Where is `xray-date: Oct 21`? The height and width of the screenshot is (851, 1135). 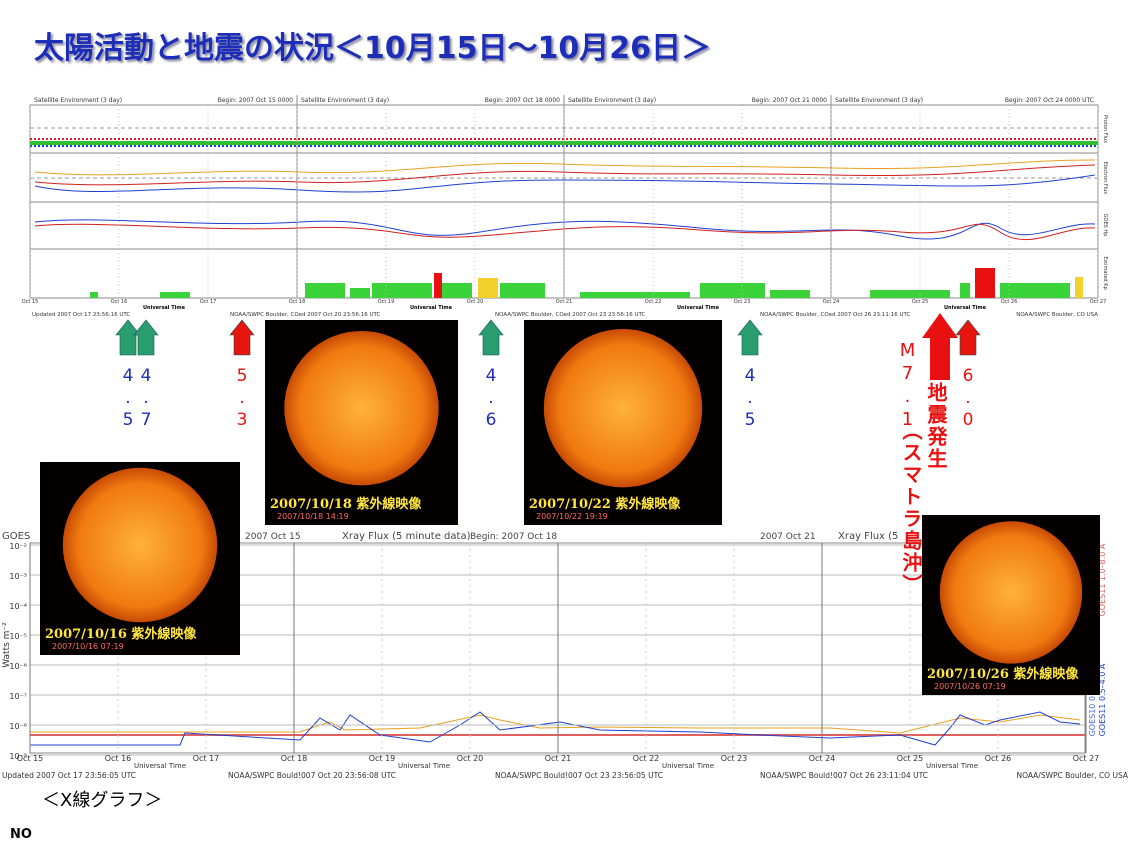
xray-date: Oct 21 is located at coordinates (558, 758).